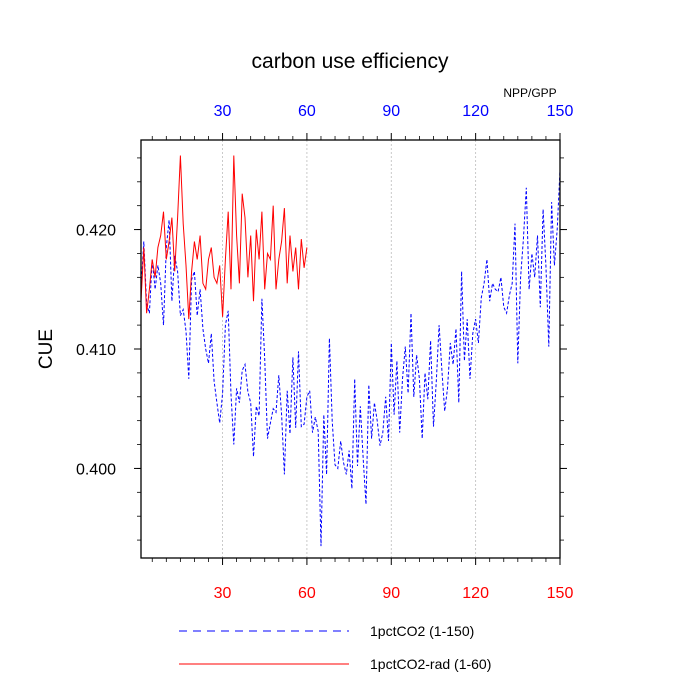  Describe the element at coordinates (307, 111) in the screenshot. I see `x-tick-label-top-1: 60` at that location.